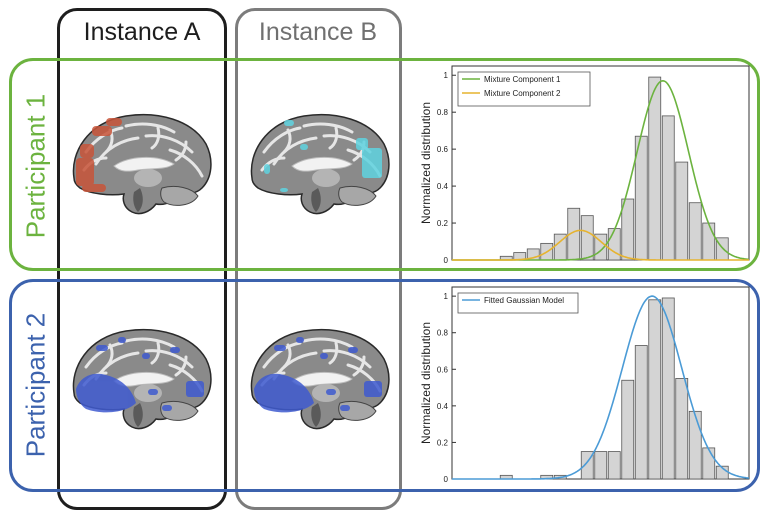  What do you see at coordinates (35, 385) in the screenshot?
I see `participant-2-label: Participant 2` at bounding box center [35, 385].